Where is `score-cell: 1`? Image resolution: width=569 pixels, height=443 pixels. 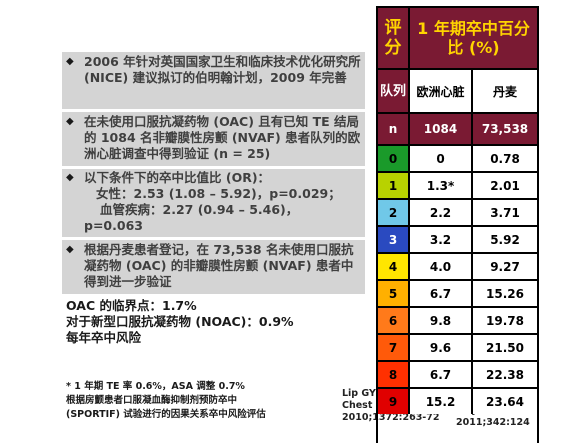 score-cell: 1 is located at coordinates (394, 184).